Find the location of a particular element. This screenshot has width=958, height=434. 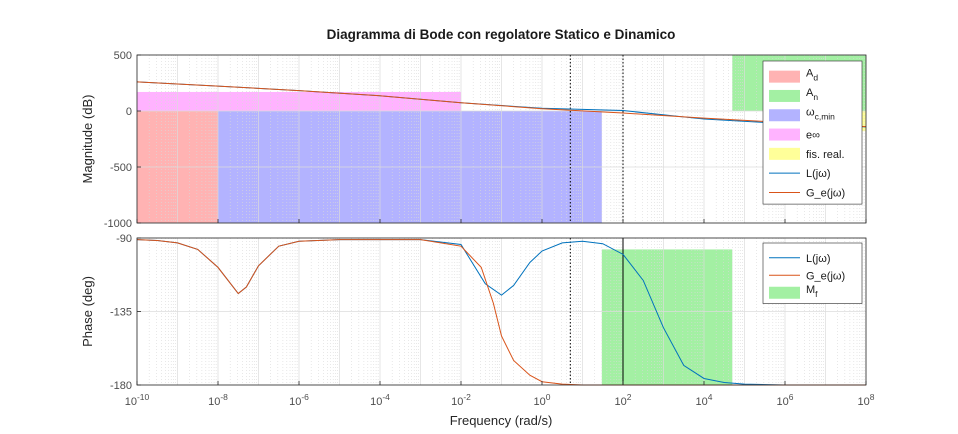

x-tick-label: 10⁻⁴ is located at coordinates (380, 400).